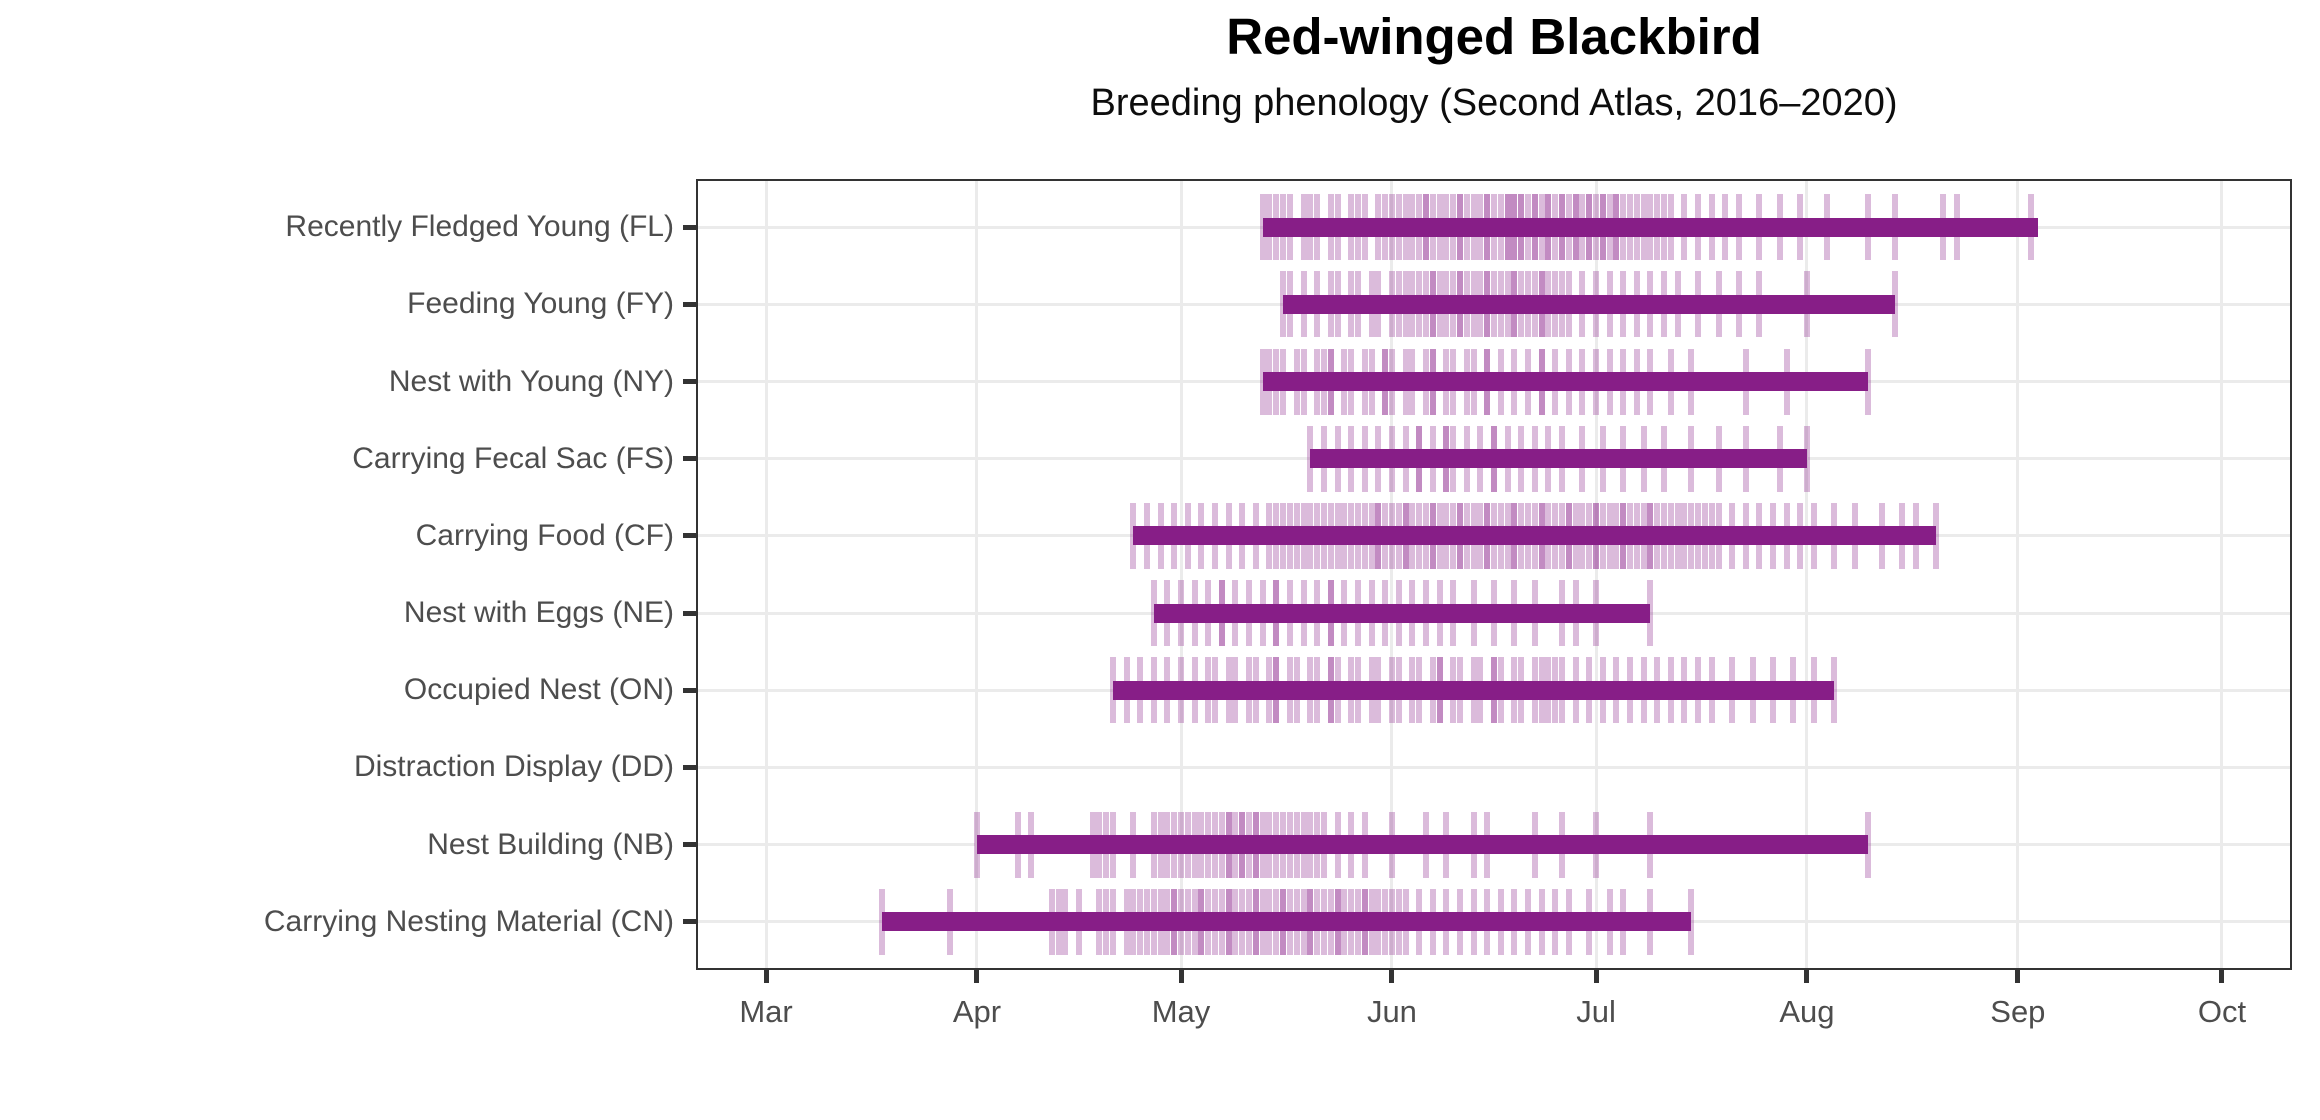 The height and width of the screenshot is (1120, 2320). Describe the element at coordinates (538, 613) in the screenshot. I see `y-axis-label: Nest with Eggs (NE)` at that location.